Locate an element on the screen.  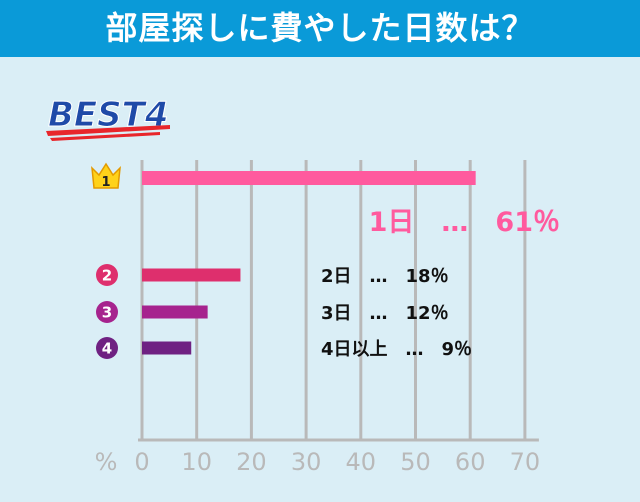
rank-number: 1 is located at coordinates (105, 182).